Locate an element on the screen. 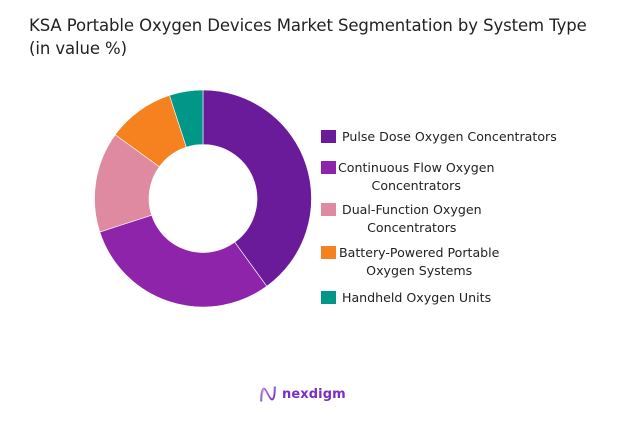  logo-text: nexdigm is located at coordinates (314, 394).